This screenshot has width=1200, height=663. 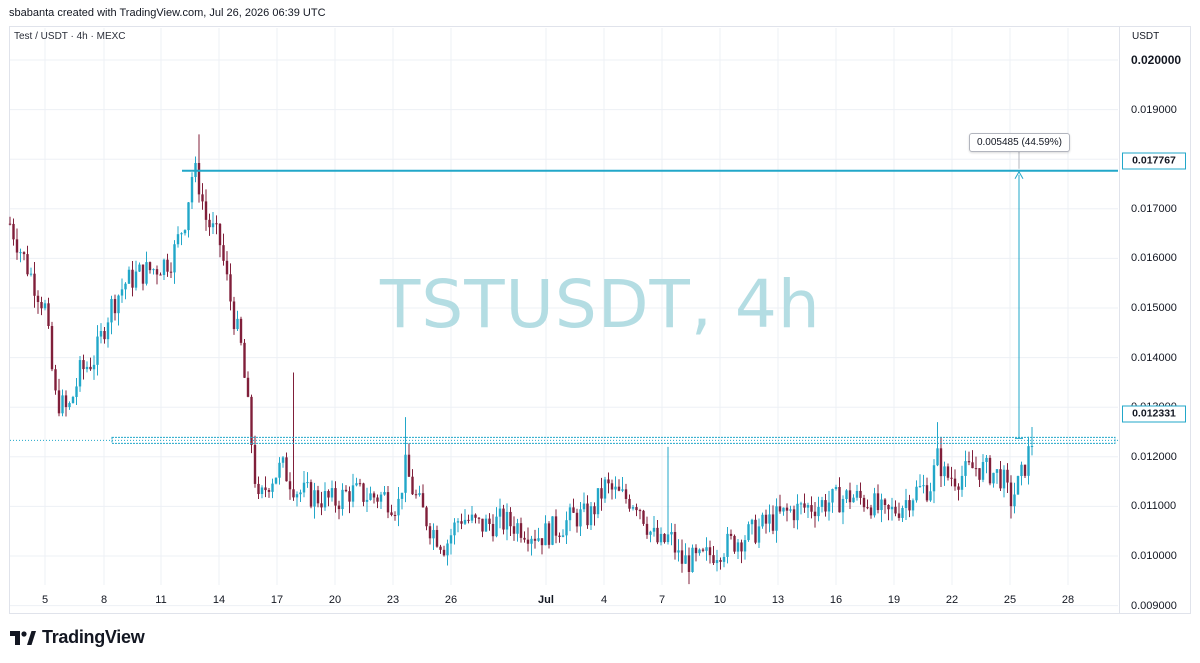 I want to click on price-tick-label: 0.019000, so click(x=1154, y=109).